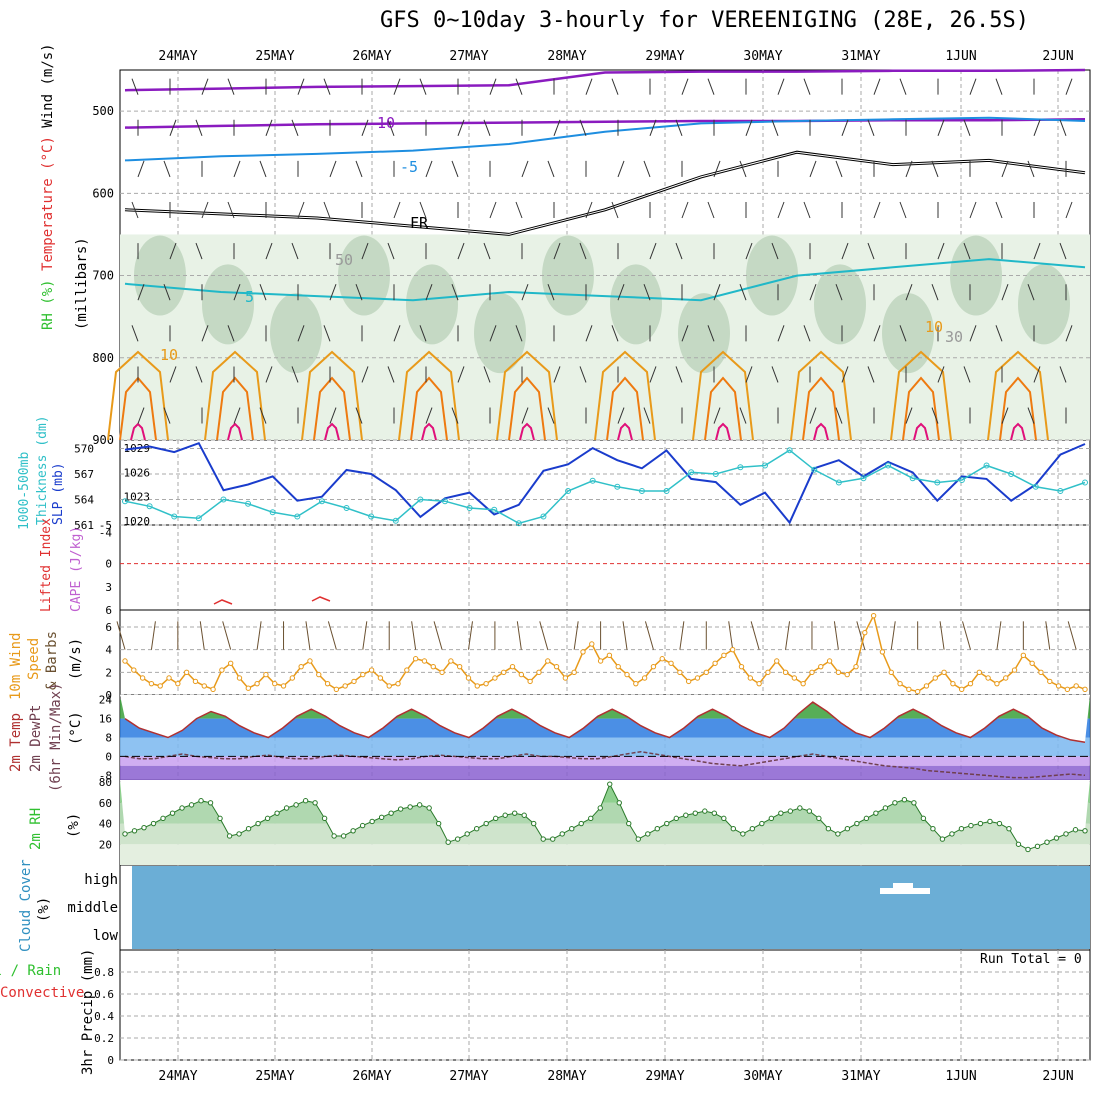 The height and width of the screenshot is (1100, 1100). I want to click on upper-axis-label: RH (%) Temperature (°C) Wind (m/s), so click(48, 186).